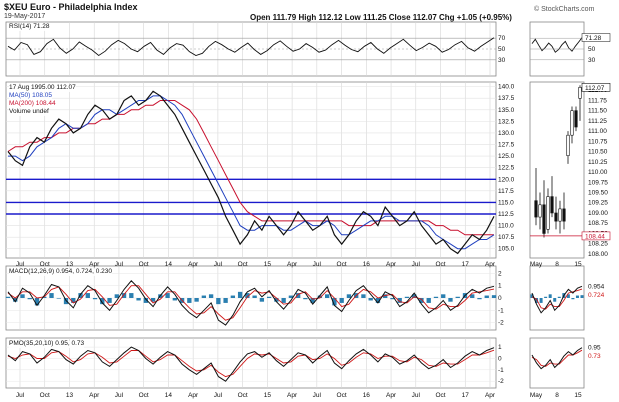  I want to click on macd-label: MACD(12,26,9) 0.954, 0.724, 0.230, so click(60, 272).